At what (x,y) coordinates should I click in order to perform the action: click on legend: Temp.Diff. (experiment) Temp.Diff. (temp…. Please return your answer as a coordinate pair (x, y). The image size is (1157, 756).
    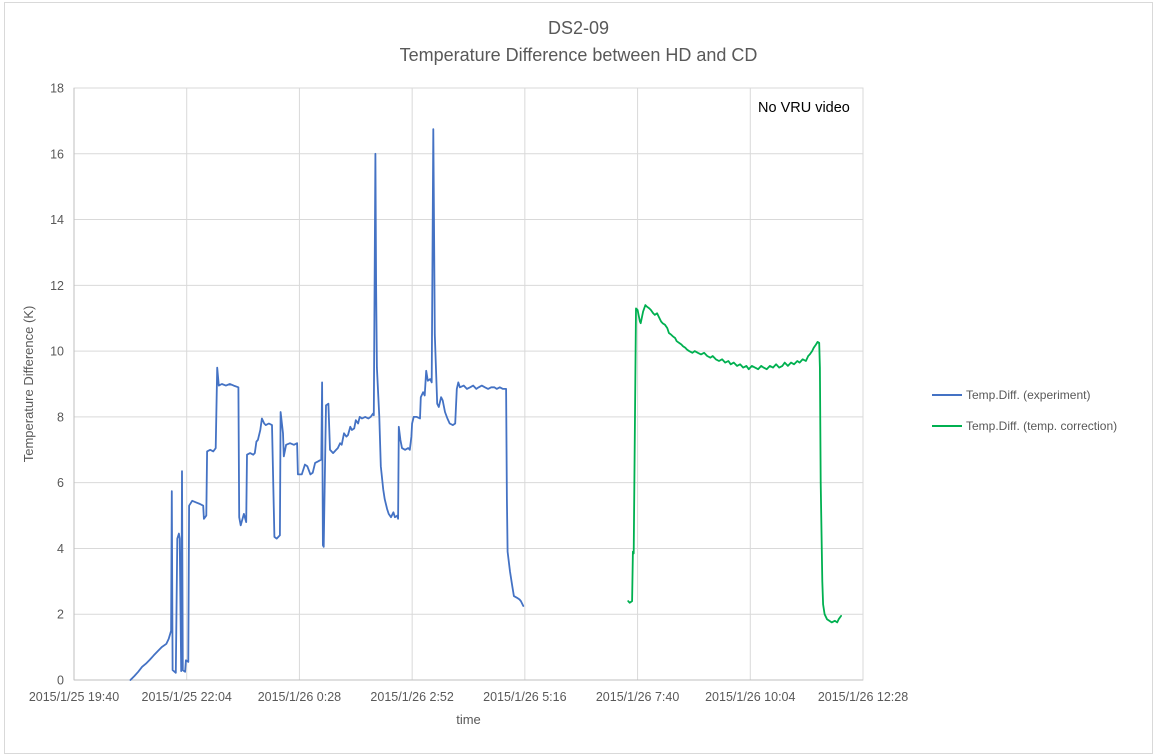
    Looking at the image, I should click on (1024, 416).